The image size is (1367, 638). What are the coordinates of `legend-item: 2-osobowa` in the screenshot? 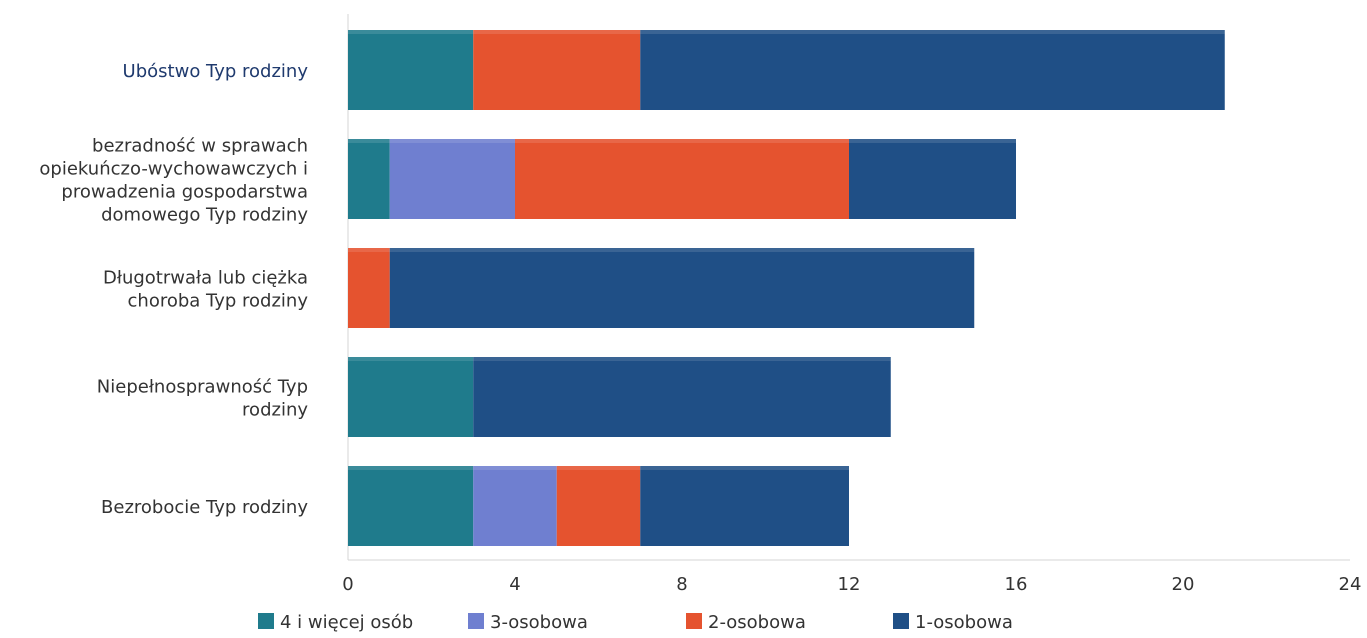 It's located at (746, 622).